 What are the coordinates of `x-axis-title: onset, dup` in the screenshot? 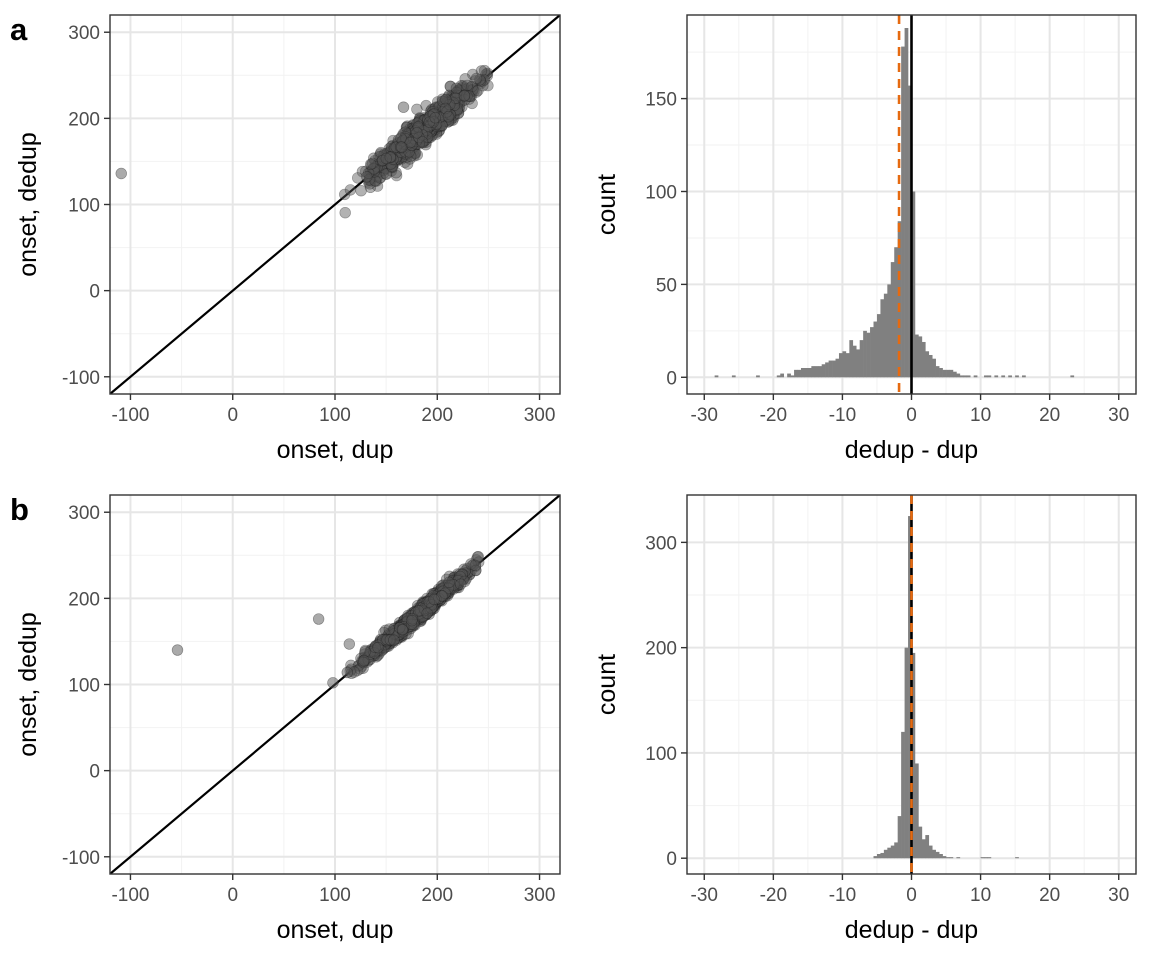 It's located at (335, 930).